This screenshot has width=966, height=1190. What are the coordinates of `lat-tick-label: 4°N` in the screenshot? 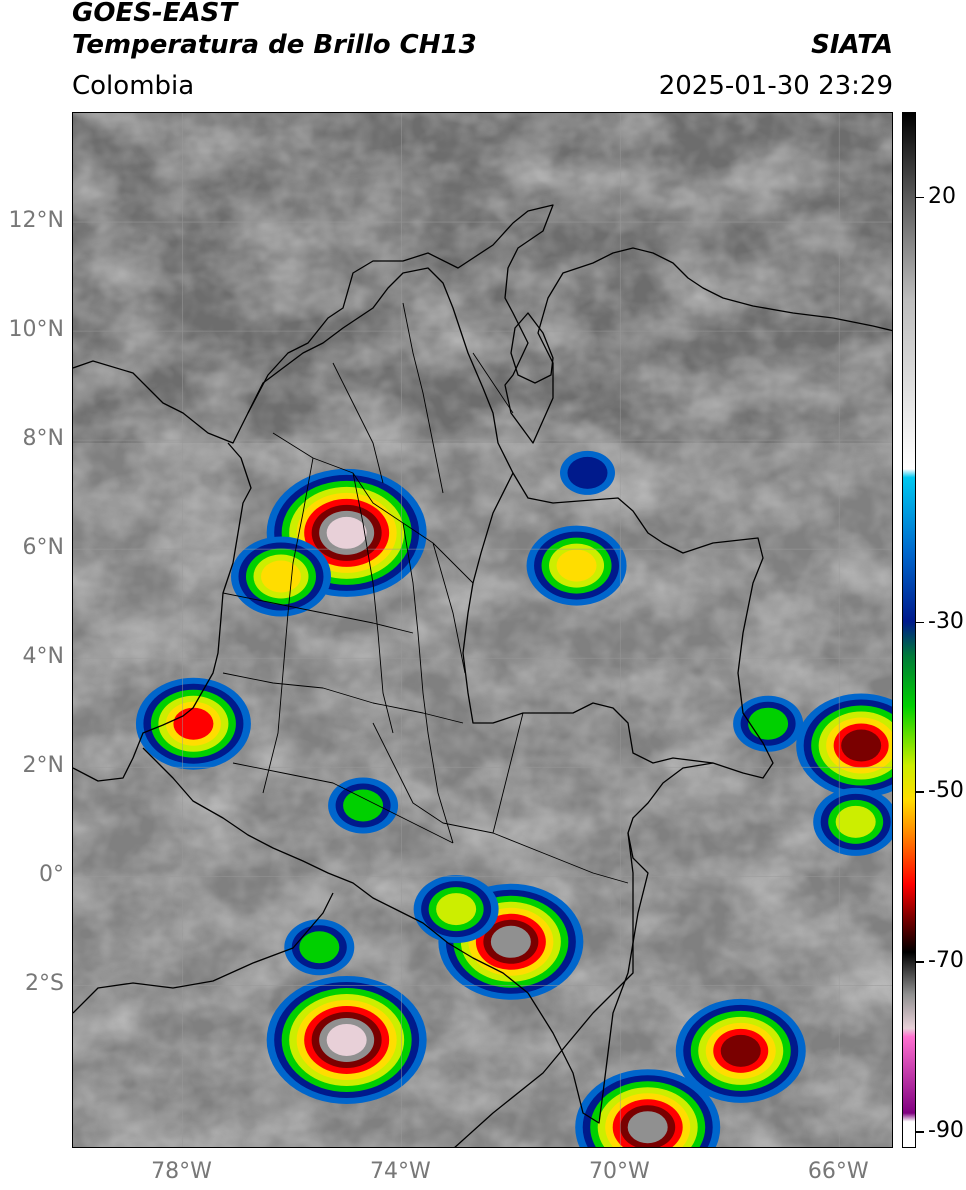 It's located at (43, 657).